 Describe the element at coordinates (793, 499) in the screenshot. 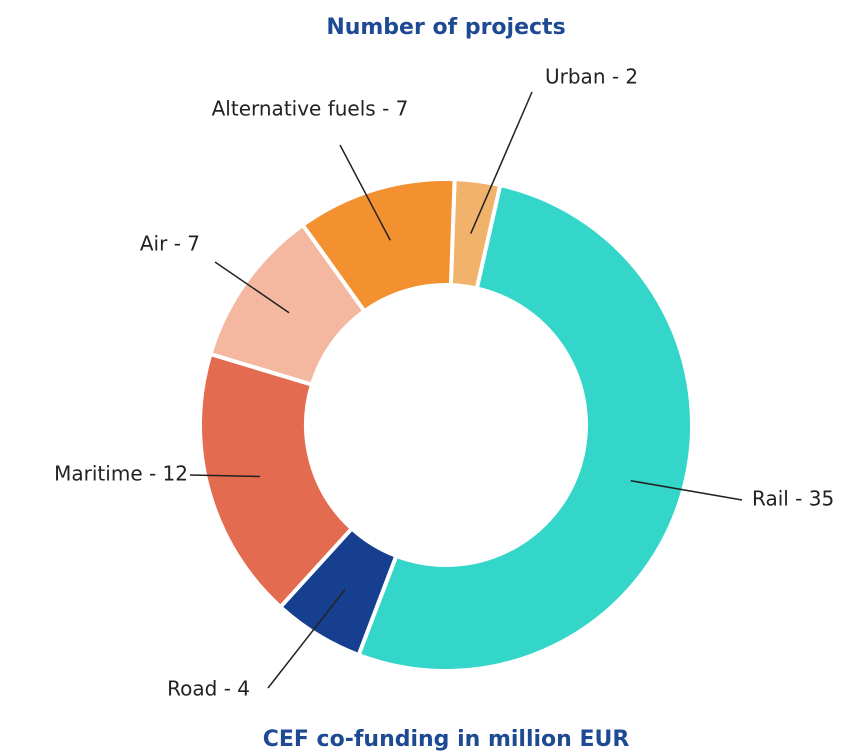

I see `data-label: Rail - 35` at that location.